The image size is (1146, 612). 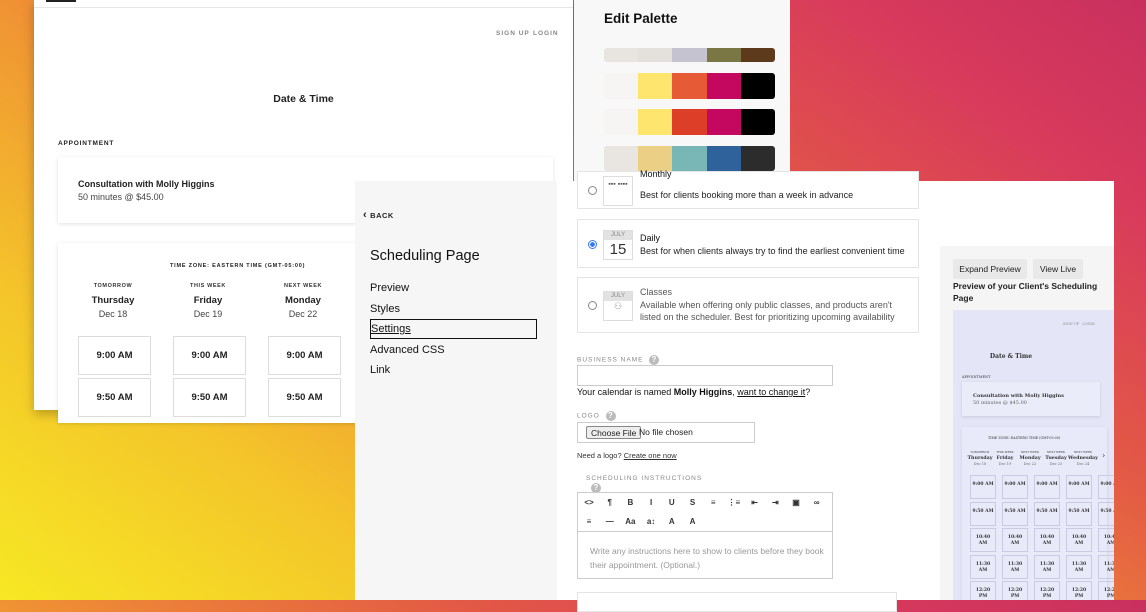 I want to click on preview-nav: SIGN UP LOGIN, so click(x=1079, y=324).